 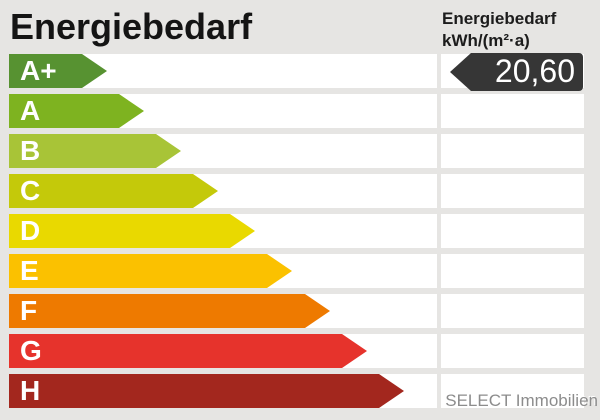 I want to click on class-label: A, so click(x=30, y=110).